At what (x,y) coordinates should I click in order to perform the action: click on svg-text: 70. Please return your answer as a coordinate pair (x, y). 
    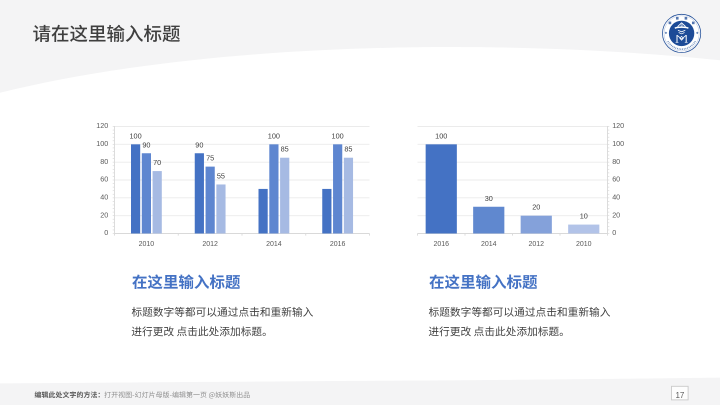
    Looking at the image, I should click on (157, 162).